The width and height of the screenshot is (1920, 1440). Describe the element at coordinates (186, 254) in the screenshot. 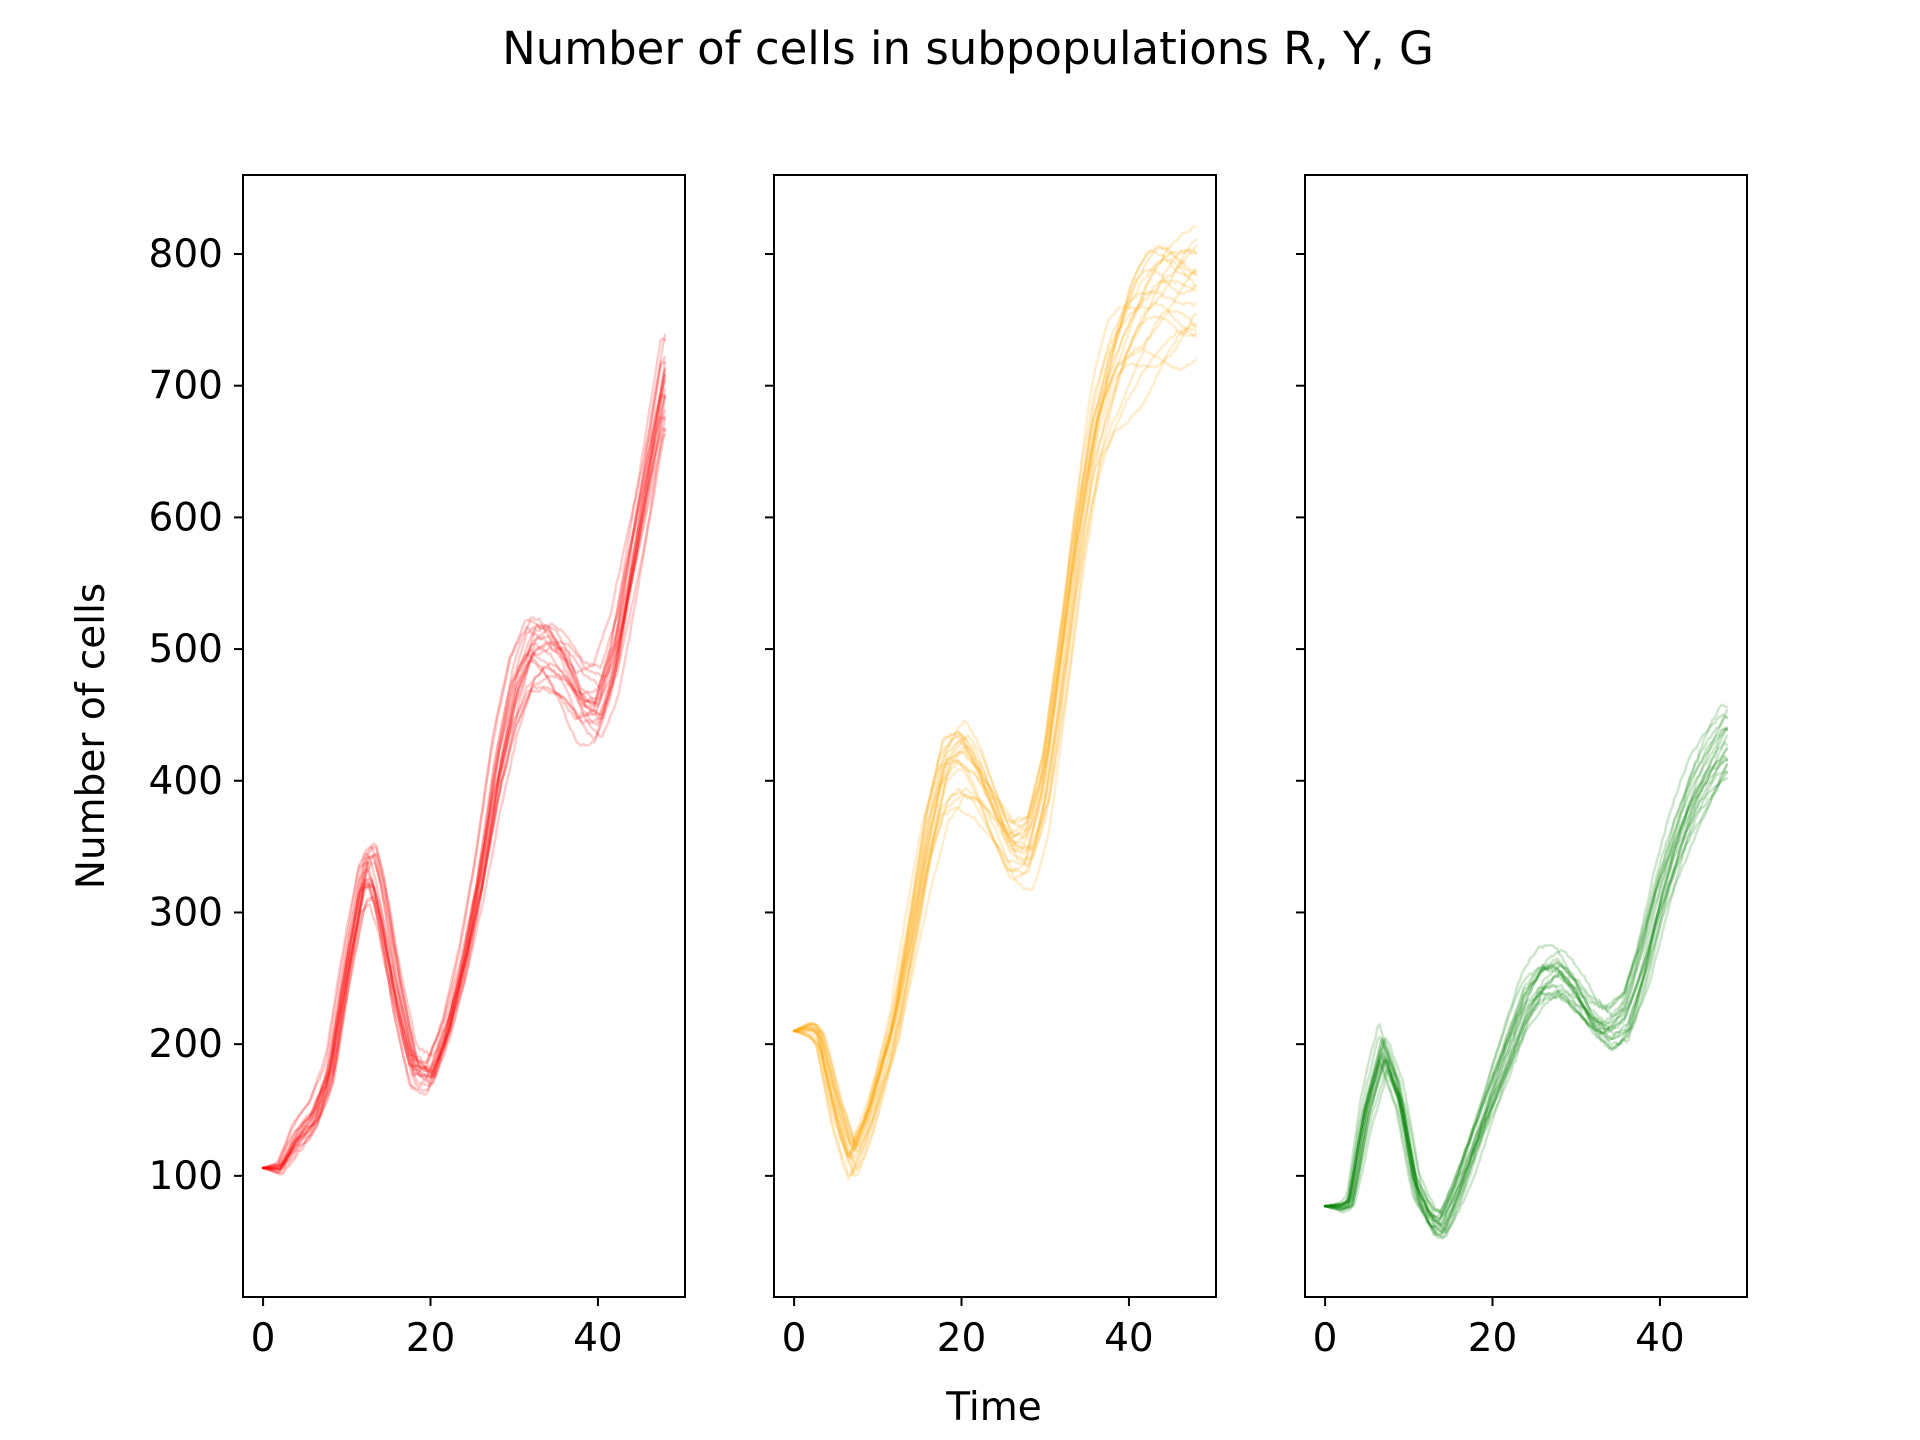

I see `y-tick-label-800: 800` at that location.